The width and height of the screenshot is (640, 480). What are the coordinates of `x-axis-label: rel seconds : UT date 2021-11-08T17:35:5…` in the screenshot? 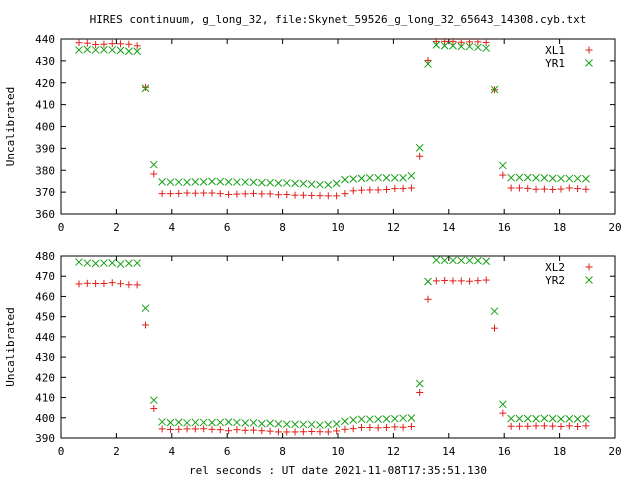 It's located at (338, 470).